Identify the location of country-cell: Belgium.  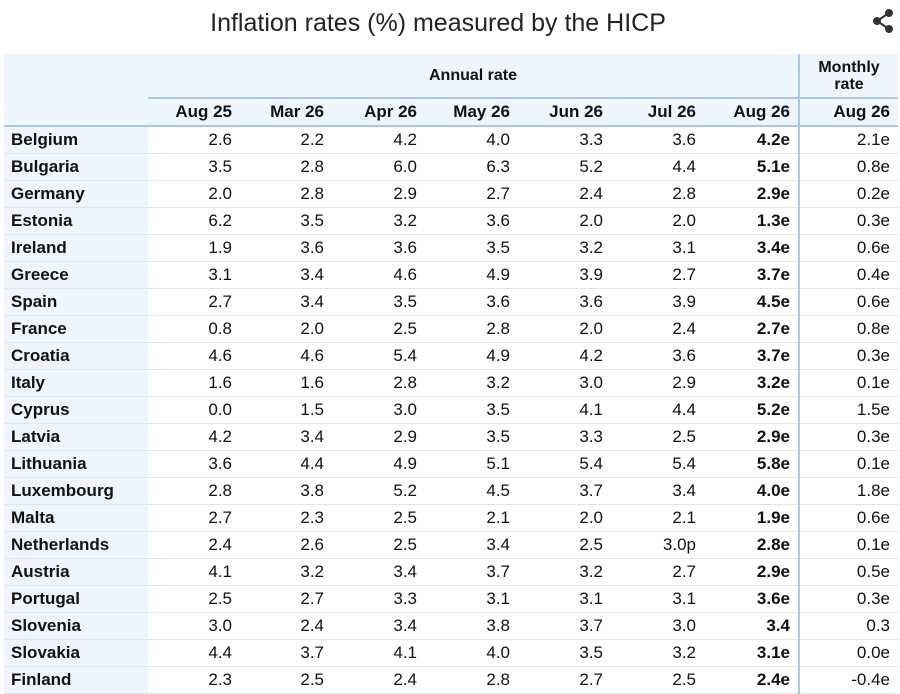
(76, 140).